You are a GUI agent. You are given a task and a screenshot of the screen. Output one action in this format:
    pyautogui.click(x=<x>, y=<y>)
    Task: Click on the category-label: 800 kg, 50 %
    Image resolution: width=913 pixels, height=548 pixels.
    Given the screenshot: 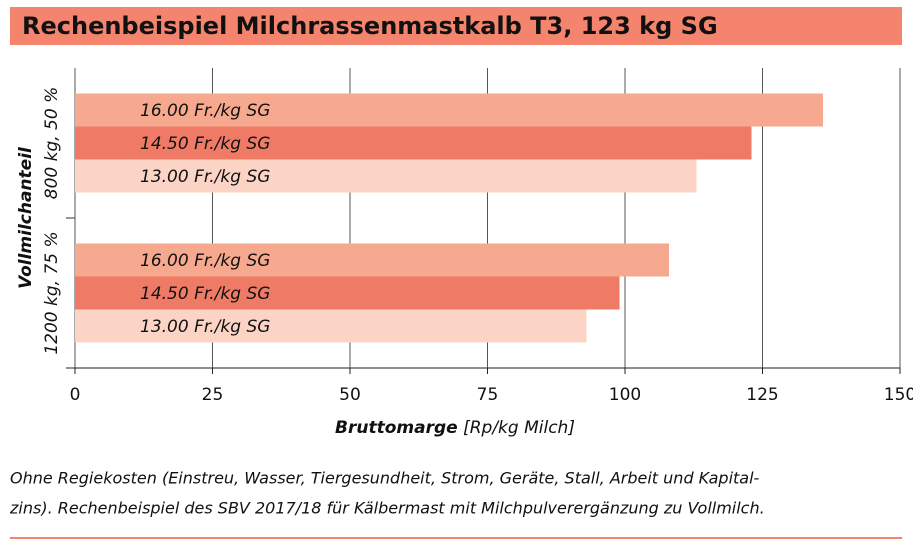 What is the action you would take?
    pyautogui.click(x=52, y=143)
    